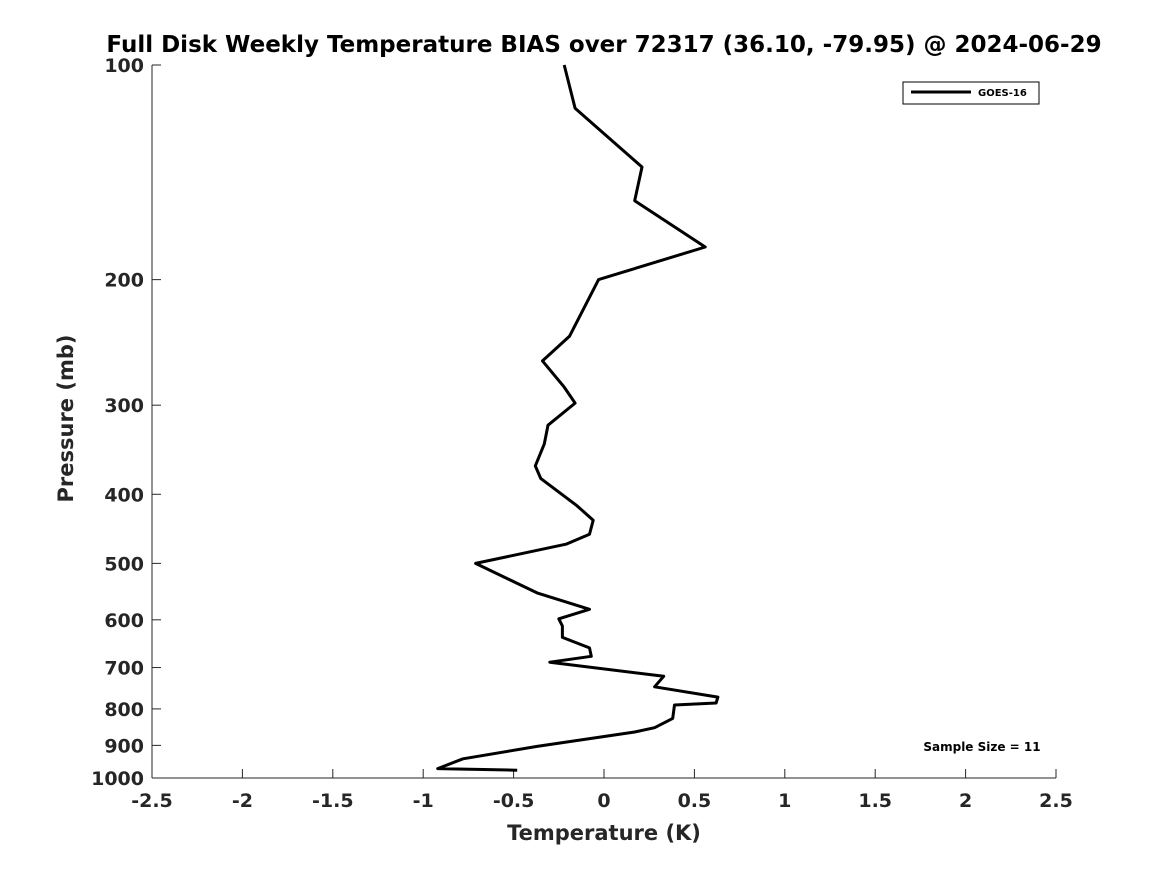 The image size is (1167, 875). I want to click on legend-label-goes-16: GOES-16, so click(1002, 93).